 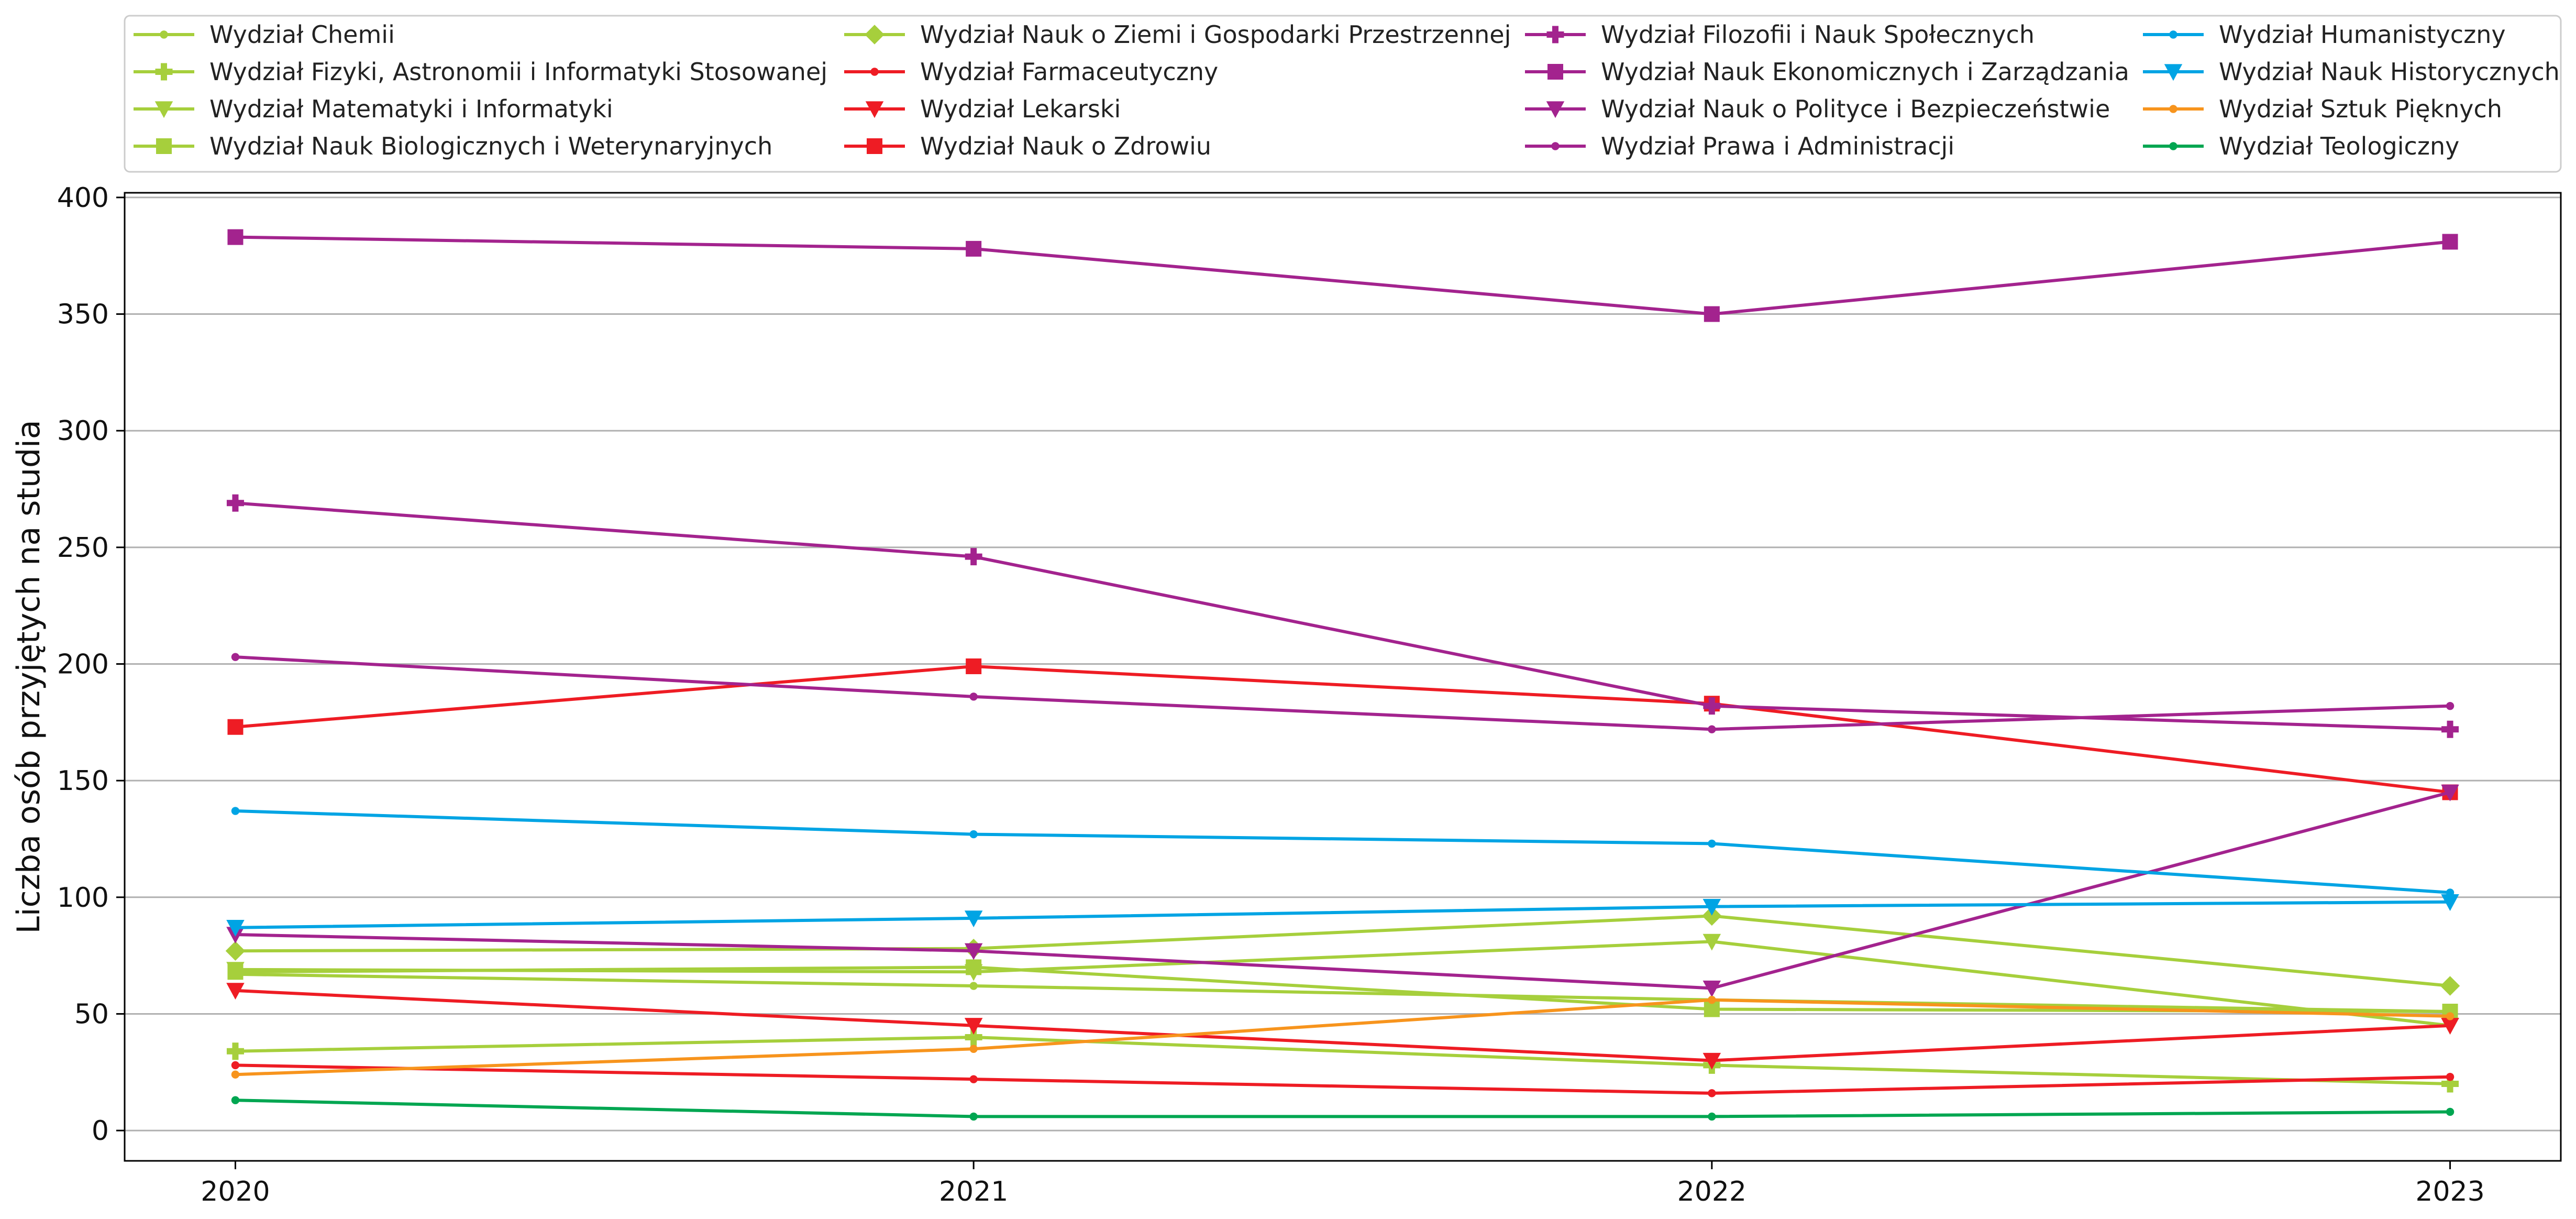 What do you see at coordinates (83, 198) in the screenshot?
I see `y-tick-label: 400` at bounding box center [83, 198].